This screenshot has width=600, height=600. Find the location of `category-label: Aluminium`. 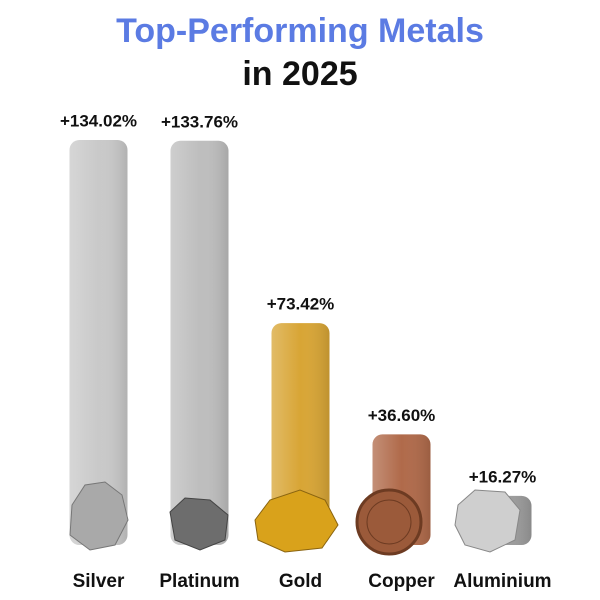

category-label: Aluminium is located at coordinates (502, 581).